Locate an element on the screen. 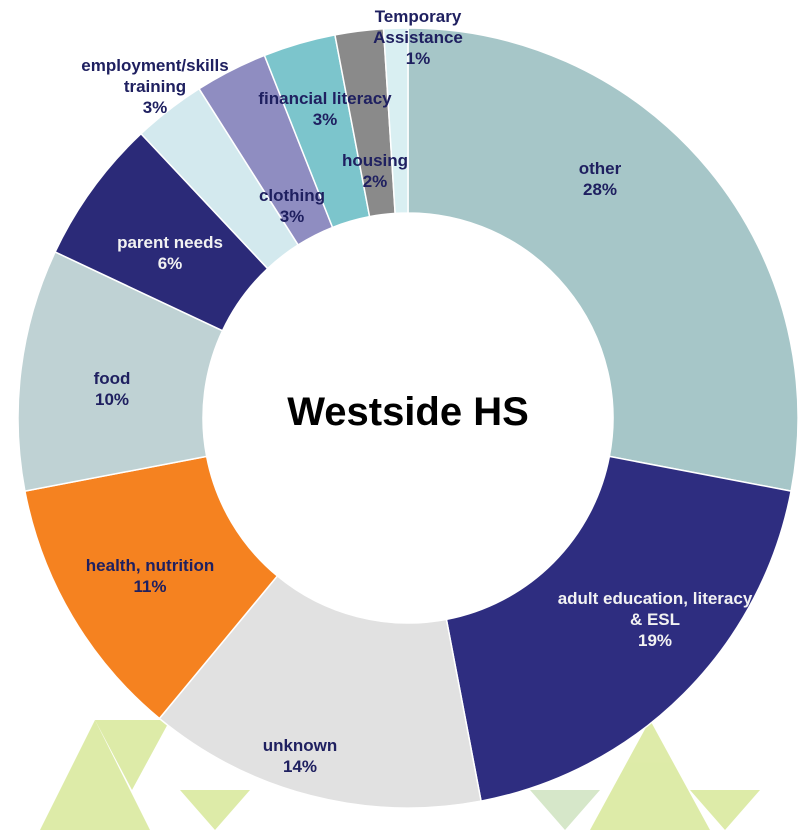 This screenshot has width=798, height=830. value-label: 2% is located at coordinates (375, 181).